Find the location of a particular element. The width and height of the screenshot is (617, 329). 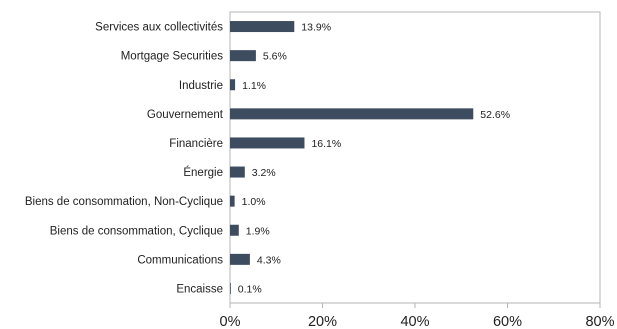

x-tick-label: 0% is located at coordinates (230, 321).